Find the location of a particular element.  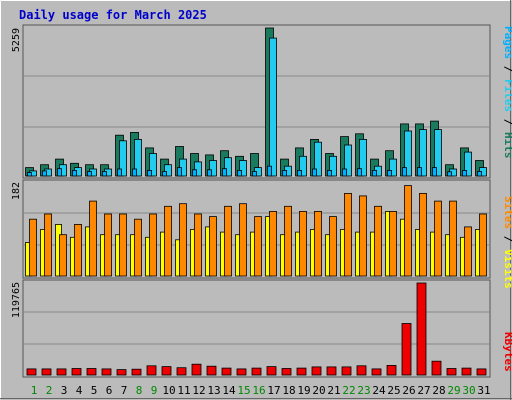

day-label-31: 31 is located at coordinates (483, 390).